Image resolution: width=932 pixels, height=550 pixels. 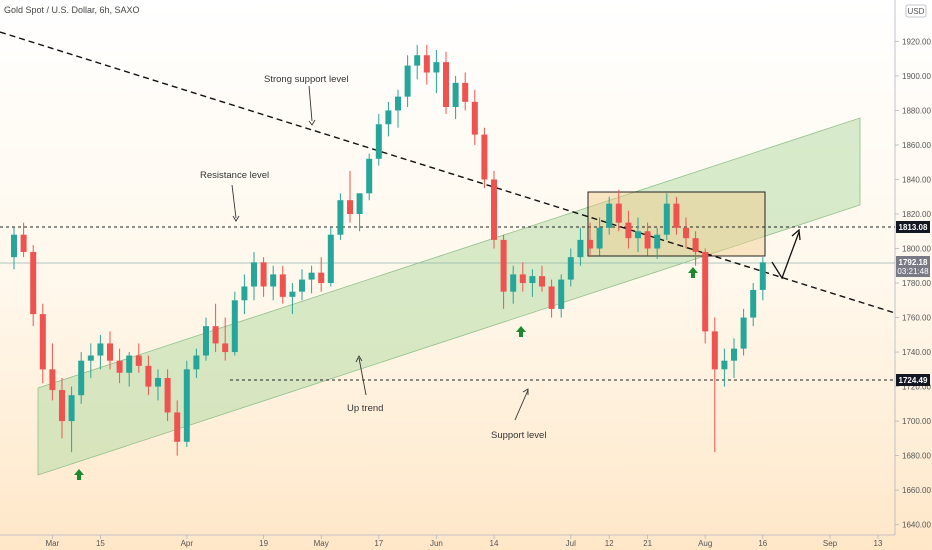 What do you see at coordinates (786, 254) in the screenshot?
I see `projection-arrow` at bounding box center [786, 254].